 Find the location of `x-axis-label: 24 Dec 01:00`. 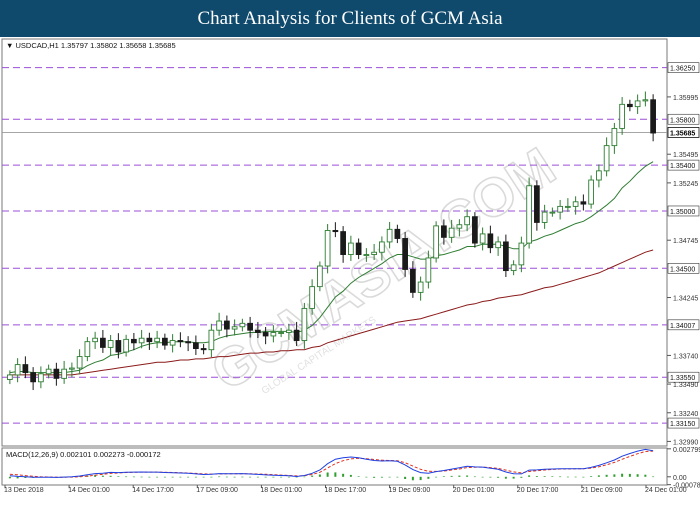

x-axis-label: 24 Dec 01:00 is located at coordinates (666, 490).